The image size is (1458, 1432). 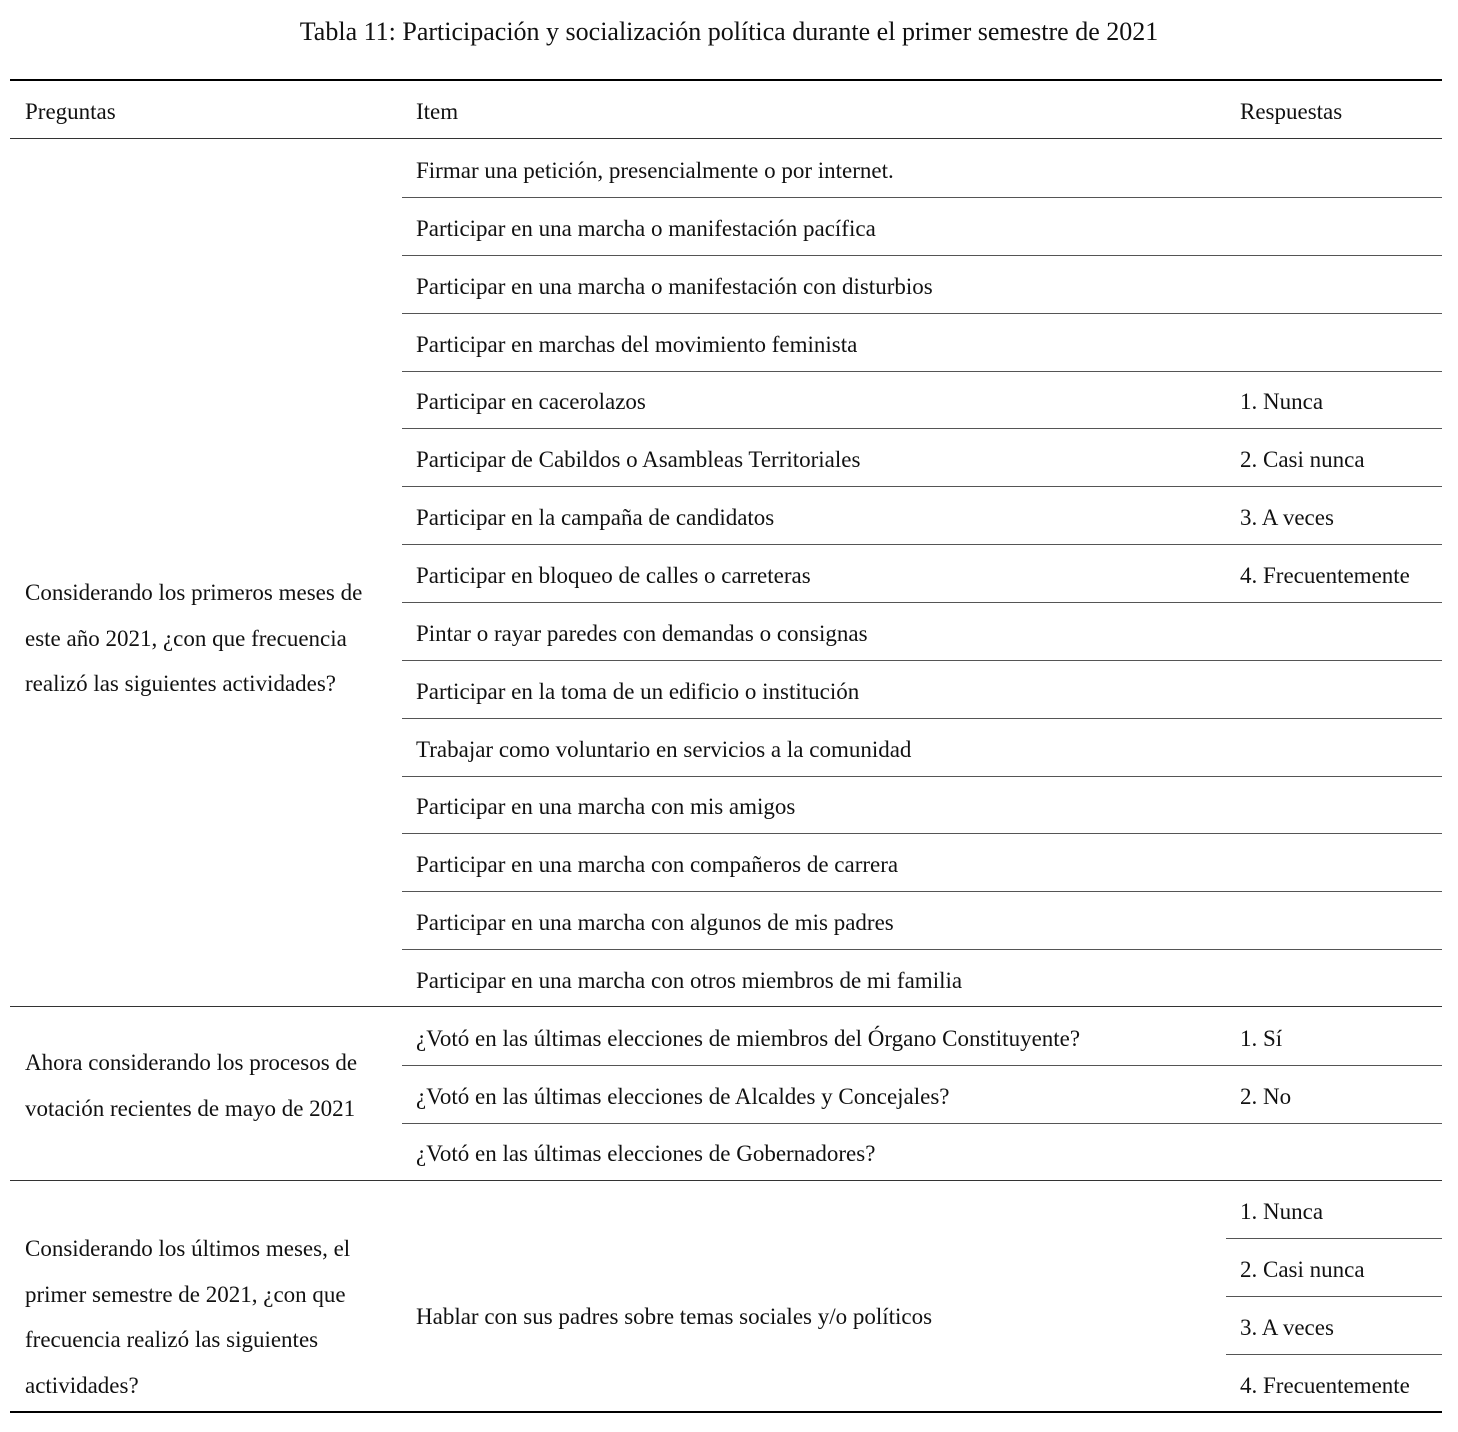 What do you see at coordinates (1266, 1096) in the screenshot?
I see `section-2-response: 2. No` at bounding box center [1266, 1096].